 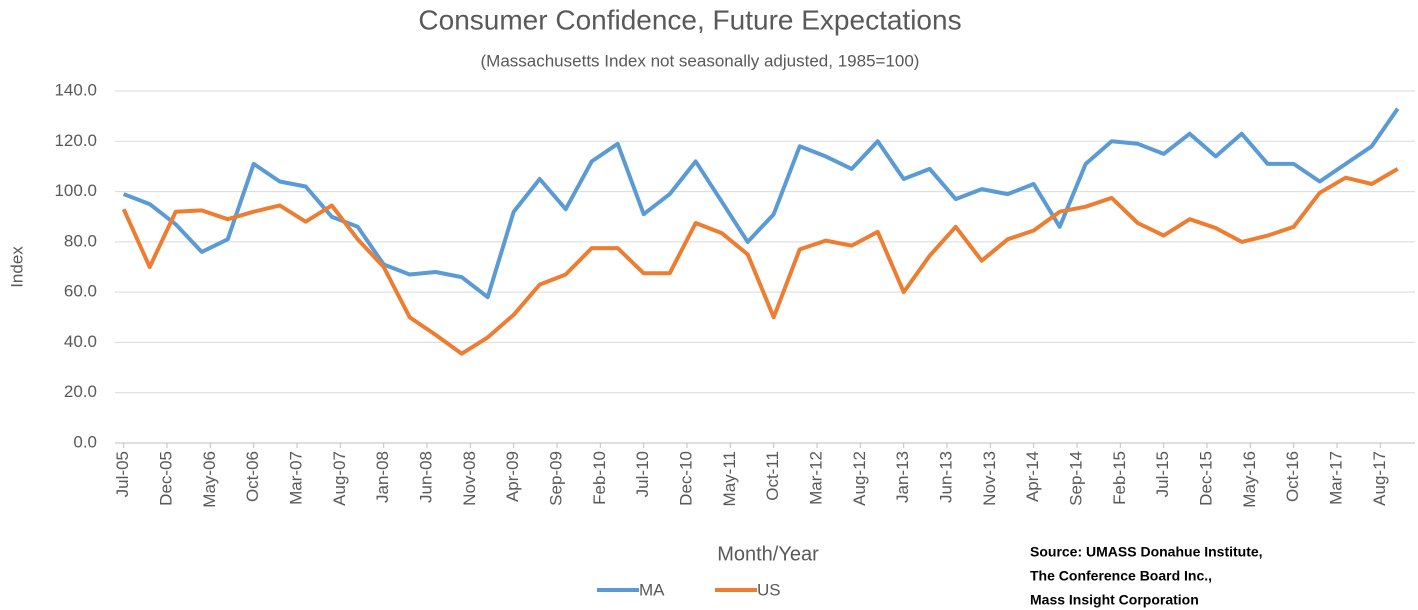 I want to click on x-tick-label: Oct-06, so click(x=252, y=476).